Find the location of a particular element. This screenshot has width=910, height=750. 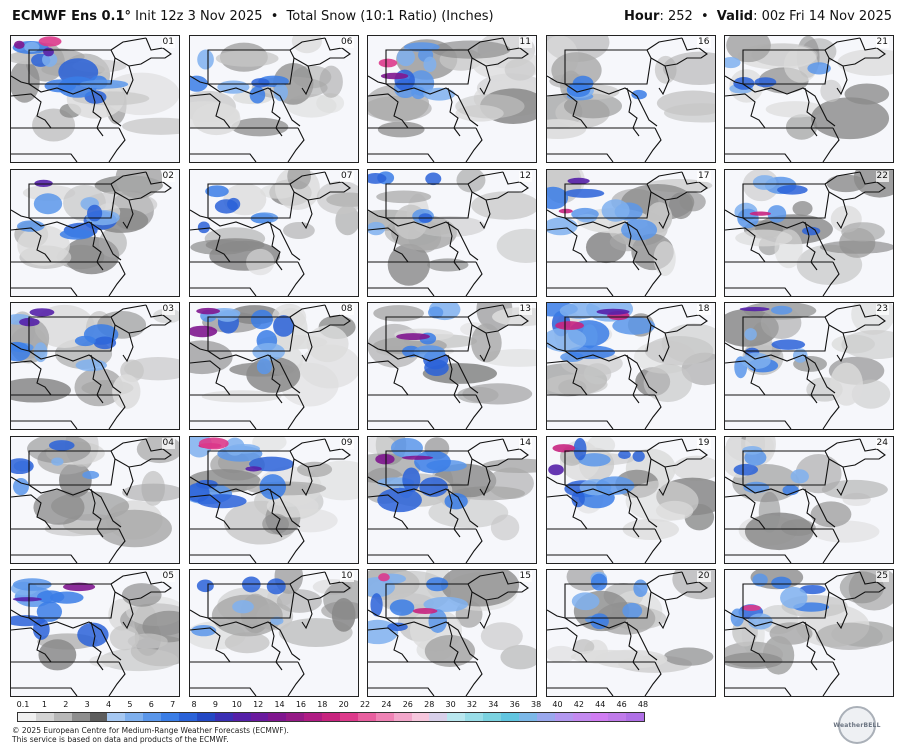

legend-tick: 12 is located at coordinates (258, 704).